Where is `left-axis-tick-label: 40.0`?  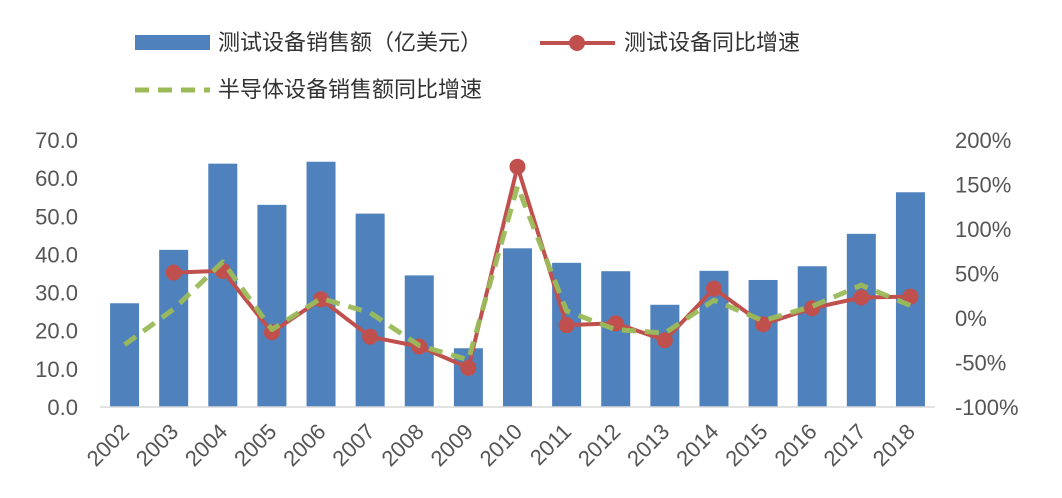 left-axis-tick-label: 40.0 is located at coordinates (56, 254).